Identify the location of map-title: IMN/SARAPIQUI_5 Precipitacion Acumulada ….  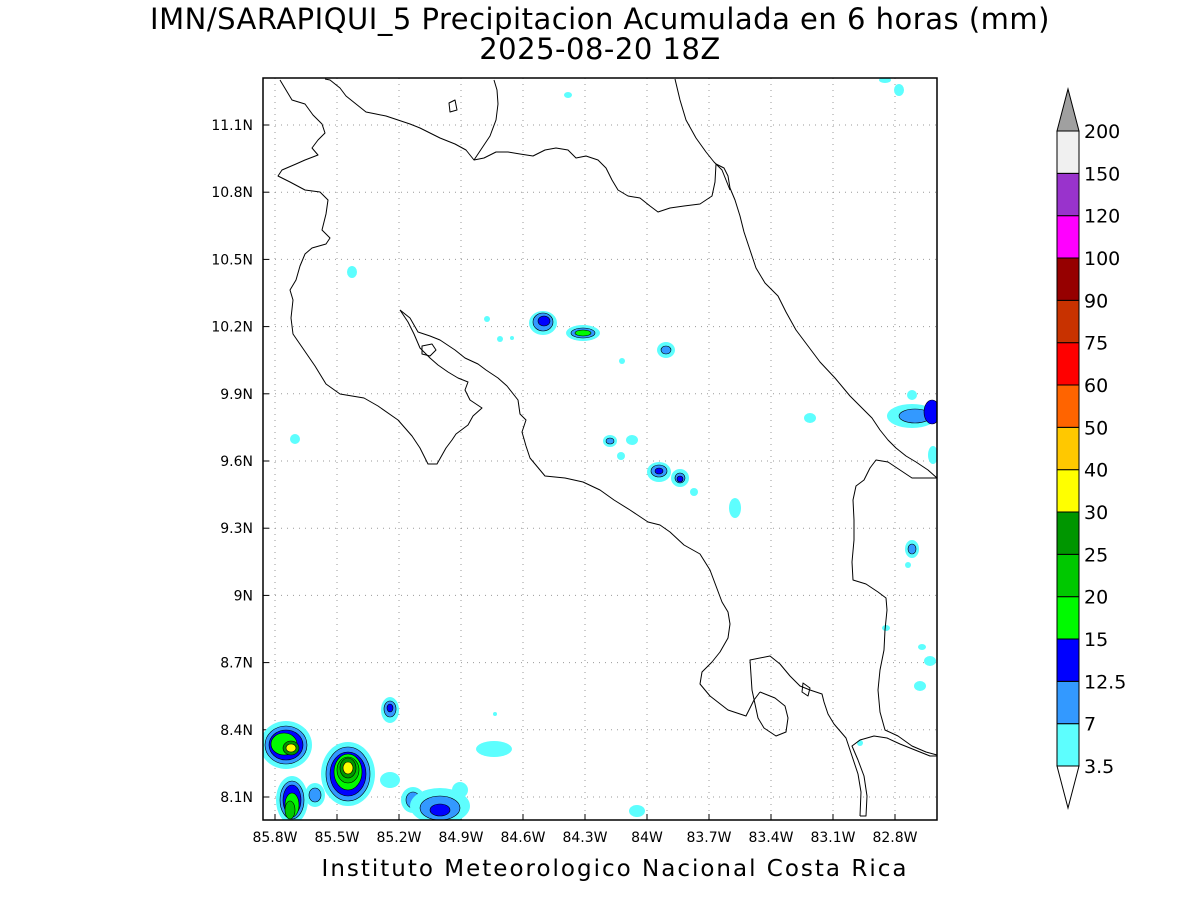
(600, 19).